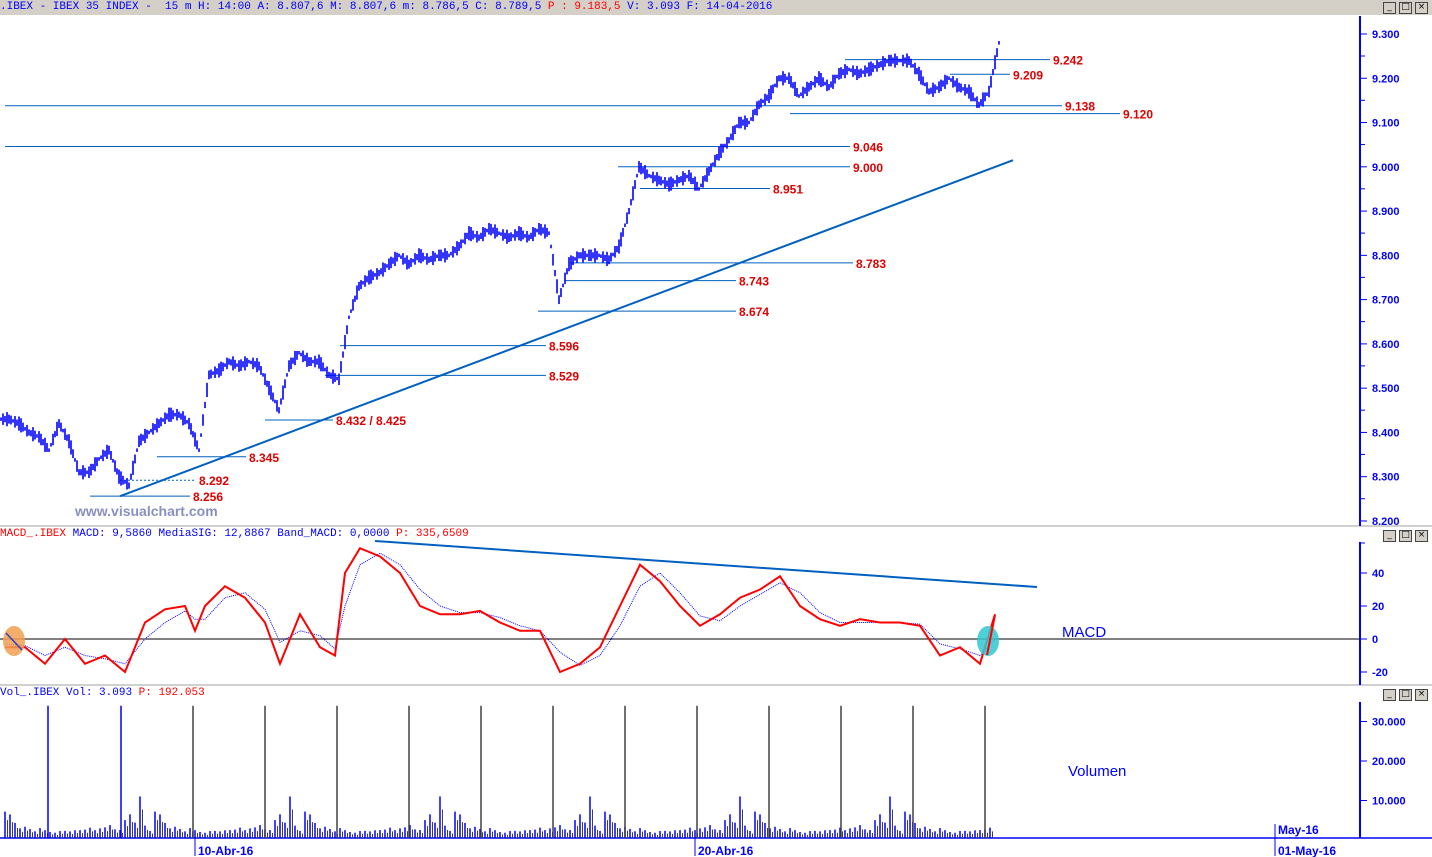  What do you see at coordinates (1307, 850) in the screenshot?
I see `time-tick-label: 01-May-16` at bounding box center [1307, 850].